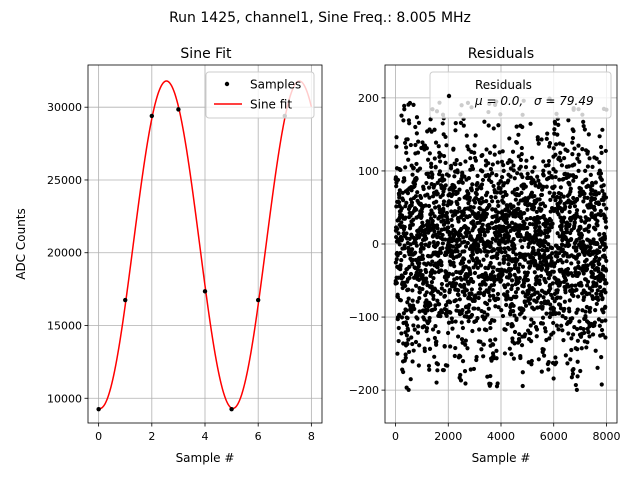 Image resolution: width=640 pixels, height=480 pixels. What do you see at coordinates (503, 85) in the screenshot?
I see `legend-residuals-label: Residuals` at bounding box center [503, 85].